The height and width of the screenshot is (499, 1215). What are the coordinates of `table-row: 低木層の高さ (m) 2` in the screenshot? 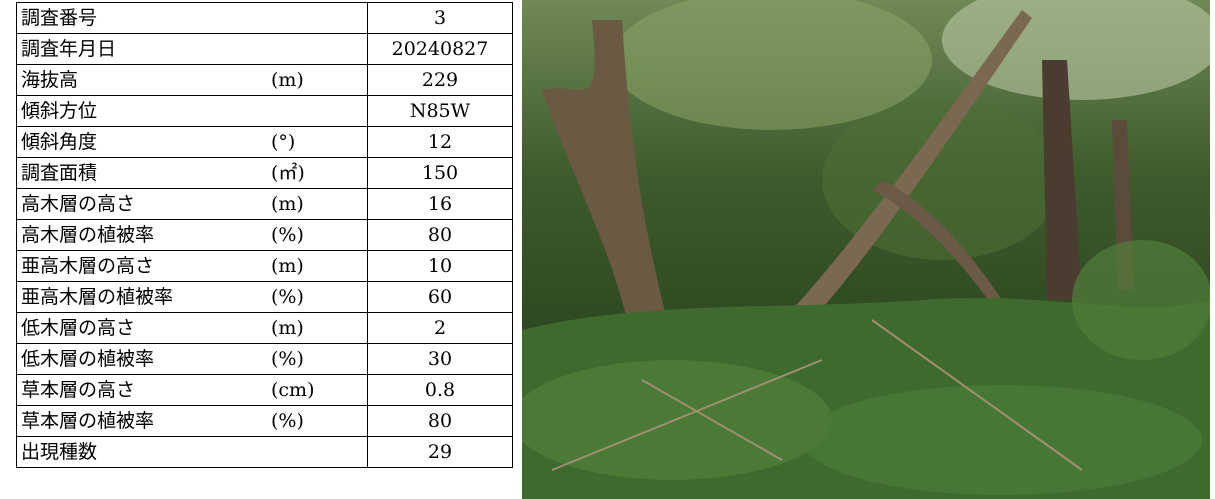 It's located at (264, 328).